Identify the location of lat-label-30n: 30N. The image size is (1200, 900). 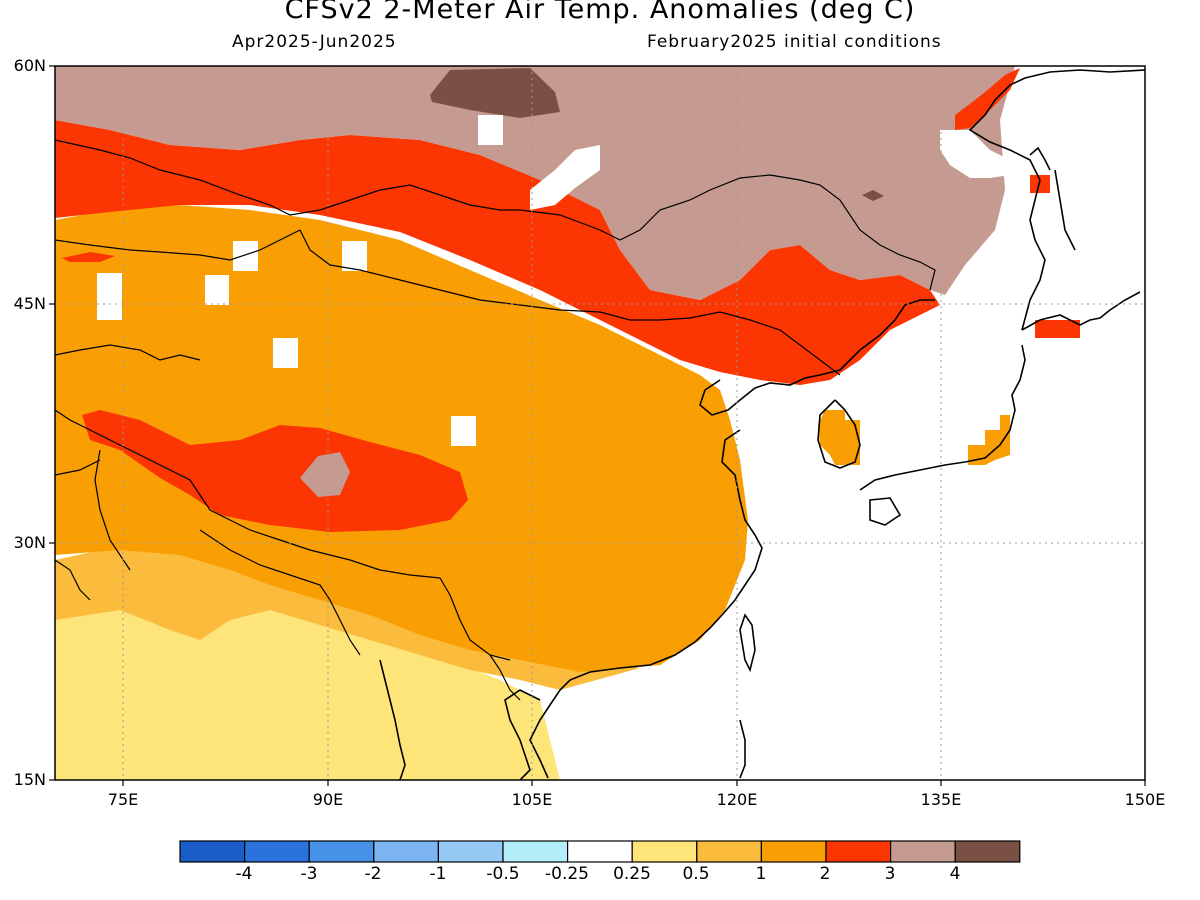
(29, 542).